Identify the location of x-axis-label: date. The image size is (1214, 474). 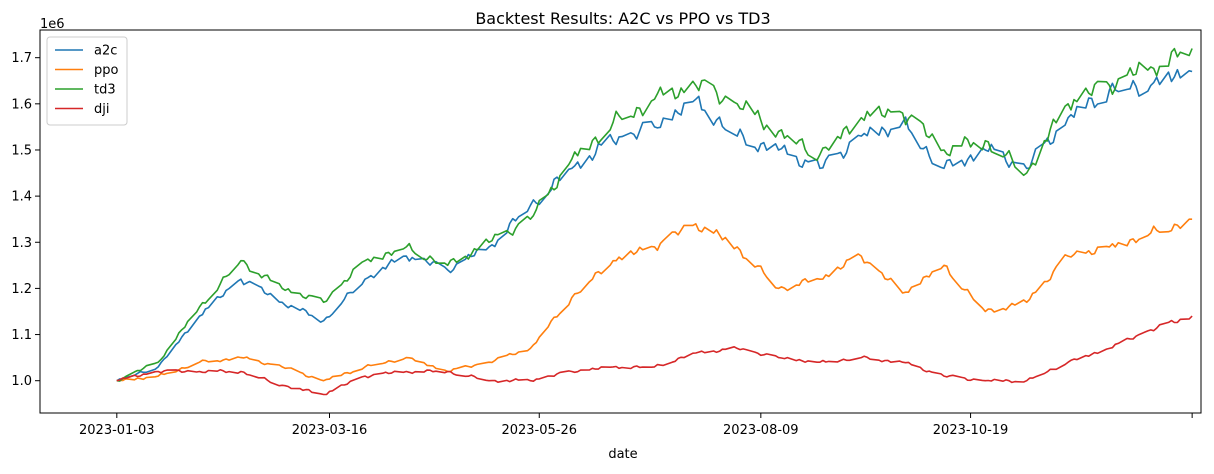
(622, 454).